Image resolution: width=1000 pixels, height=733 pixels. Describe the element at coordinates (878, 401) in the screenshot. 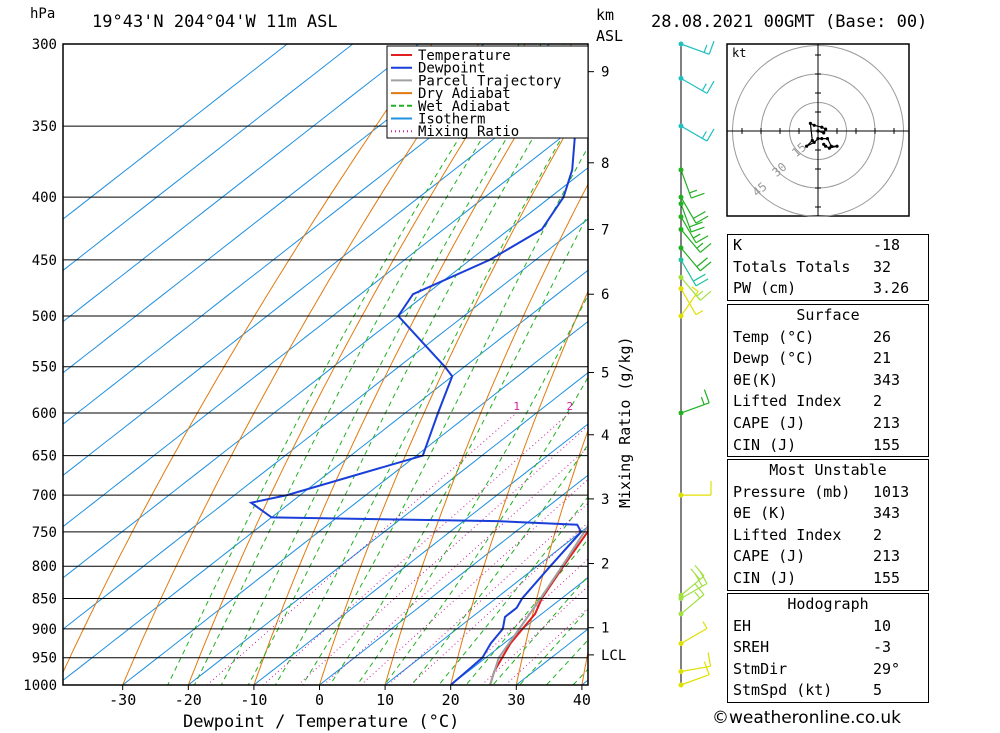

I see `surface-value: 2` at that location.